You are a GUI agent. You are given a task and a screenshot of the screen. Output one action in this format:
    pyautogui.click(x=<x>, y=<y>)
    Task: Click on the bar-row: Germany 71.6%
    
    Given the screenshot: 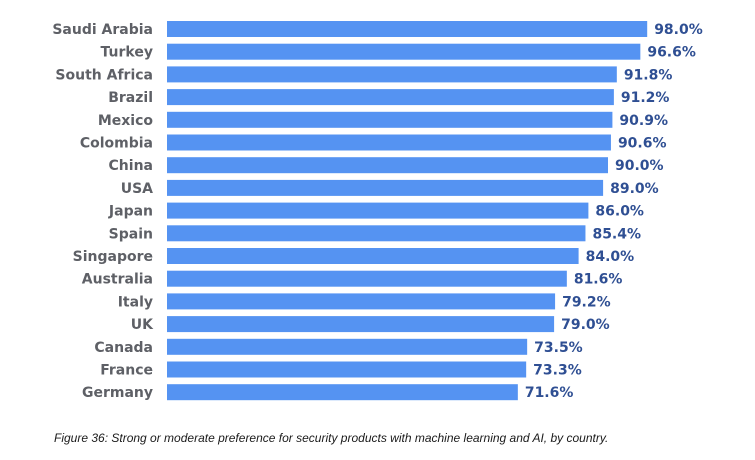 What is the action you would take?
    pyautogui.click(x=327, y=392)
    